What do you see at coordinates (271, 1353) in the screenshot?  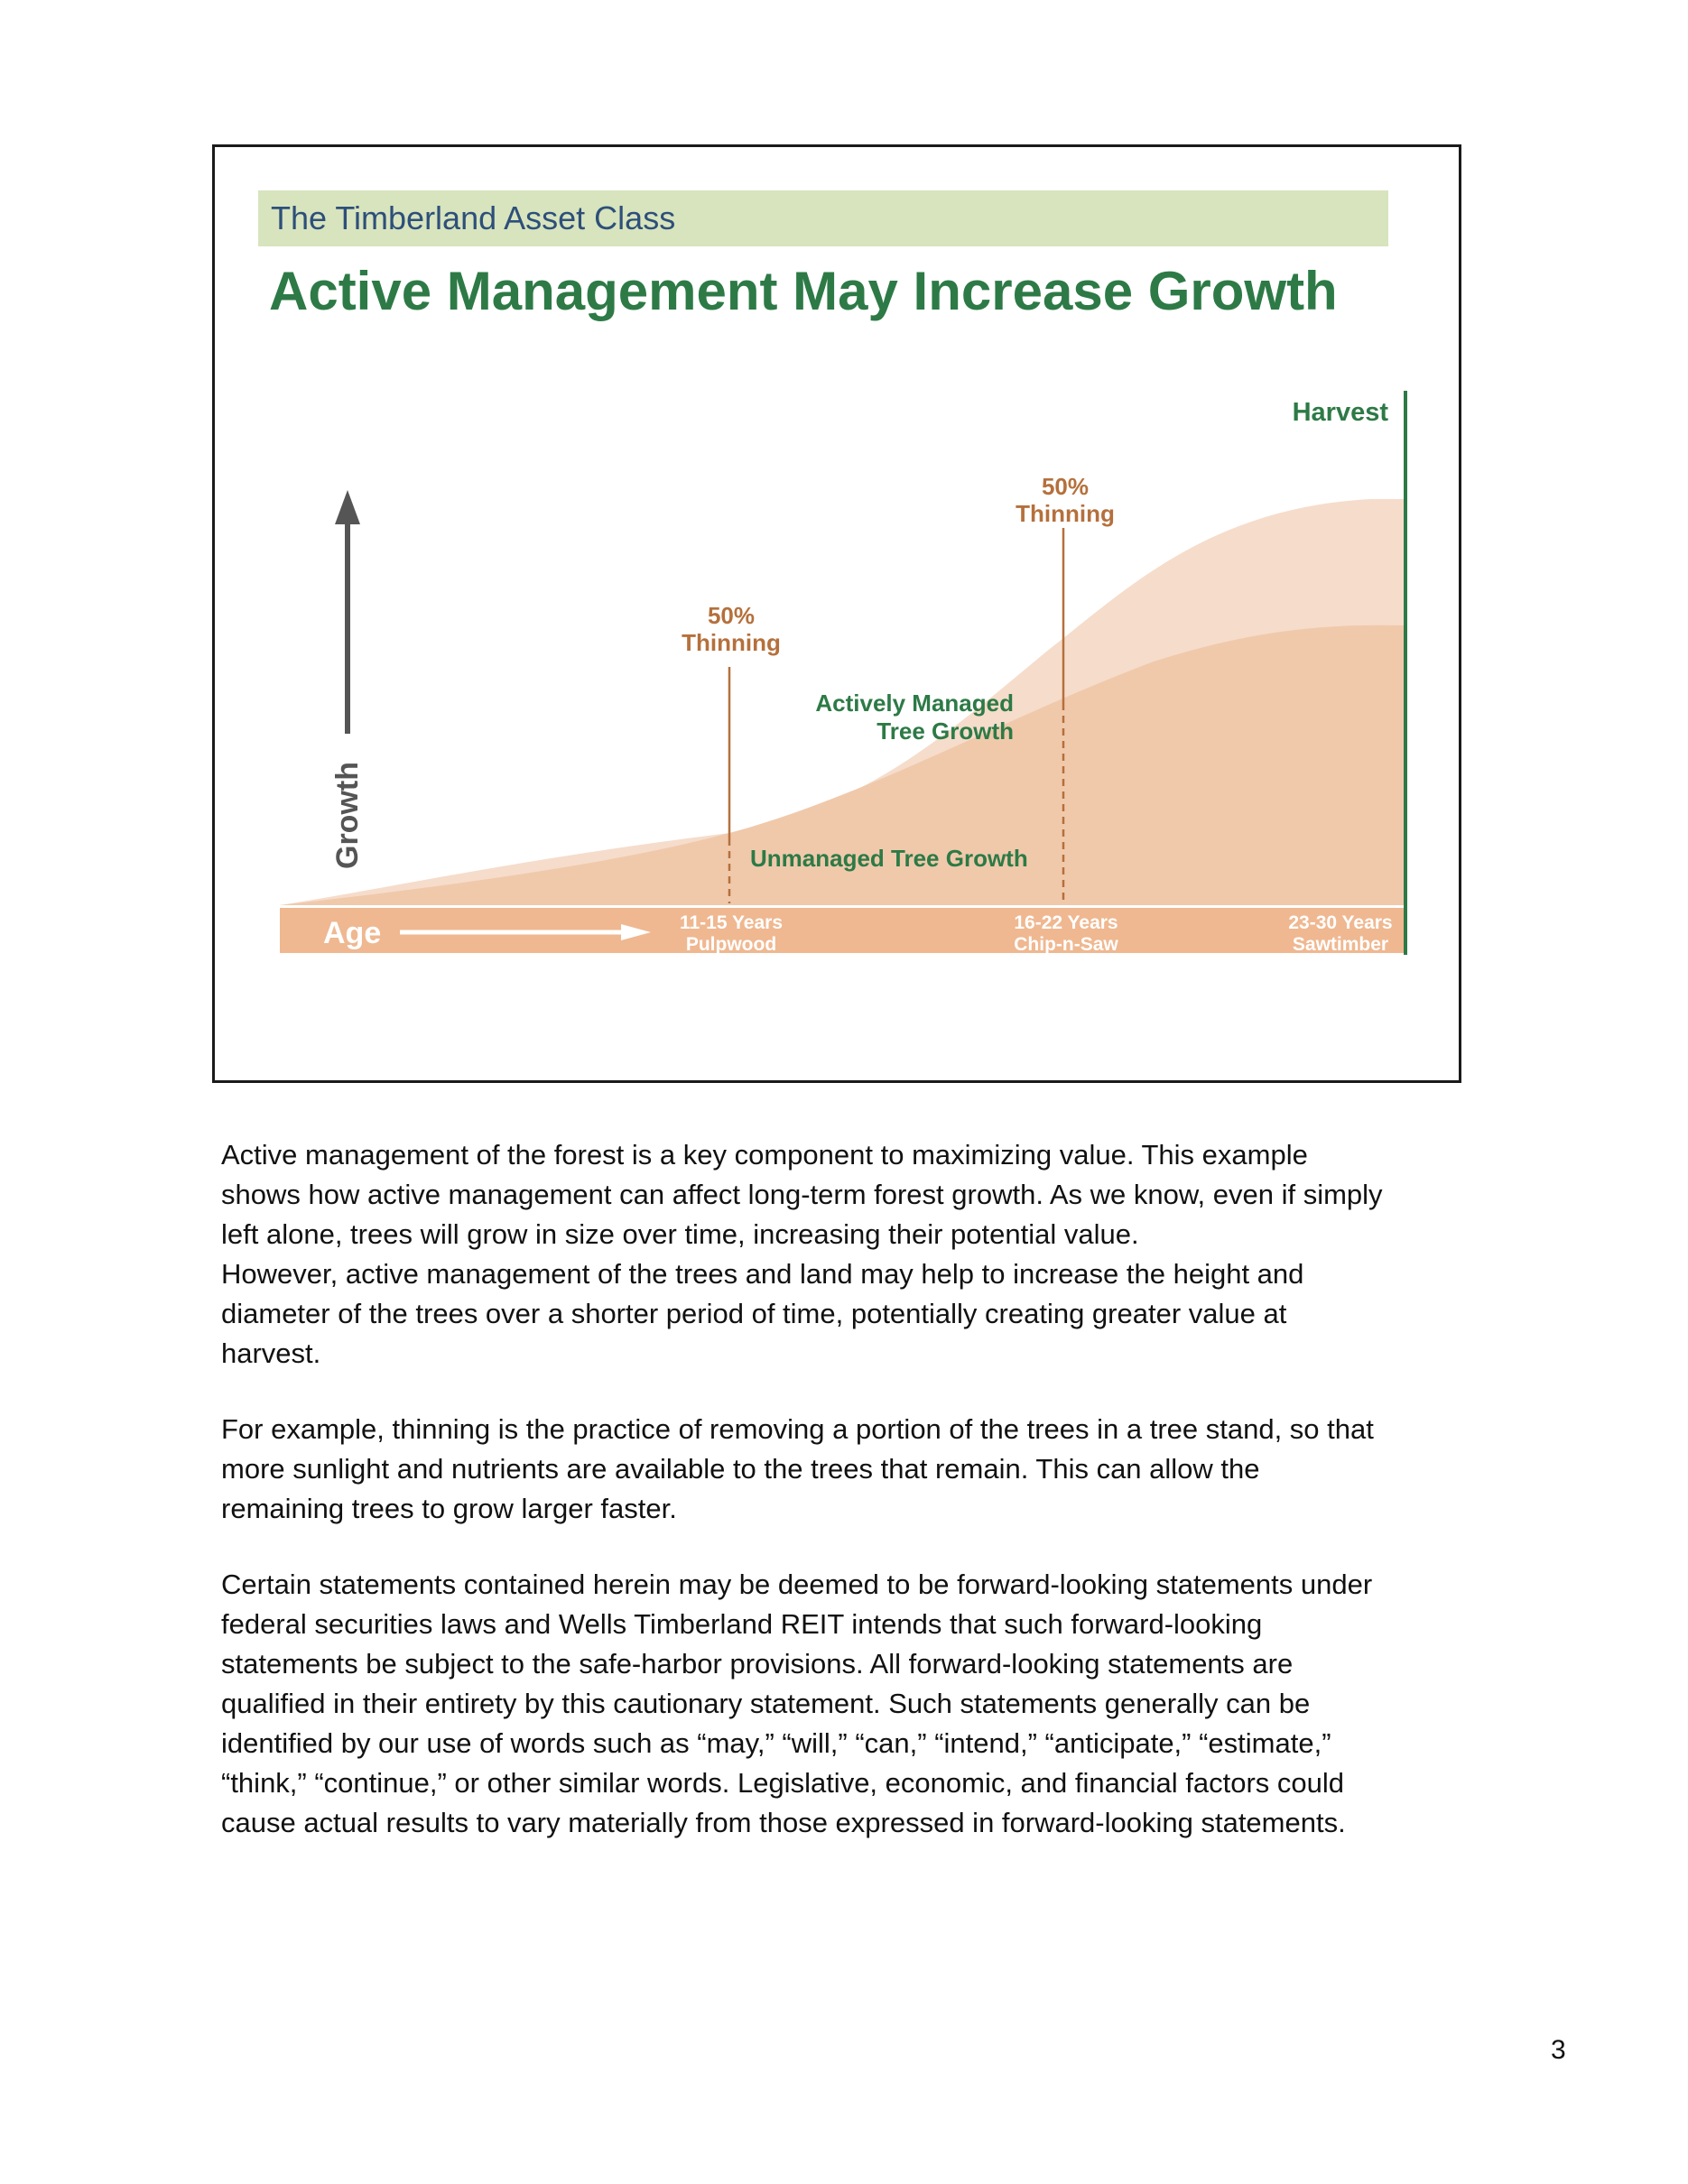 I see `text-line: harvest.` at bounding box center [271, 1353].